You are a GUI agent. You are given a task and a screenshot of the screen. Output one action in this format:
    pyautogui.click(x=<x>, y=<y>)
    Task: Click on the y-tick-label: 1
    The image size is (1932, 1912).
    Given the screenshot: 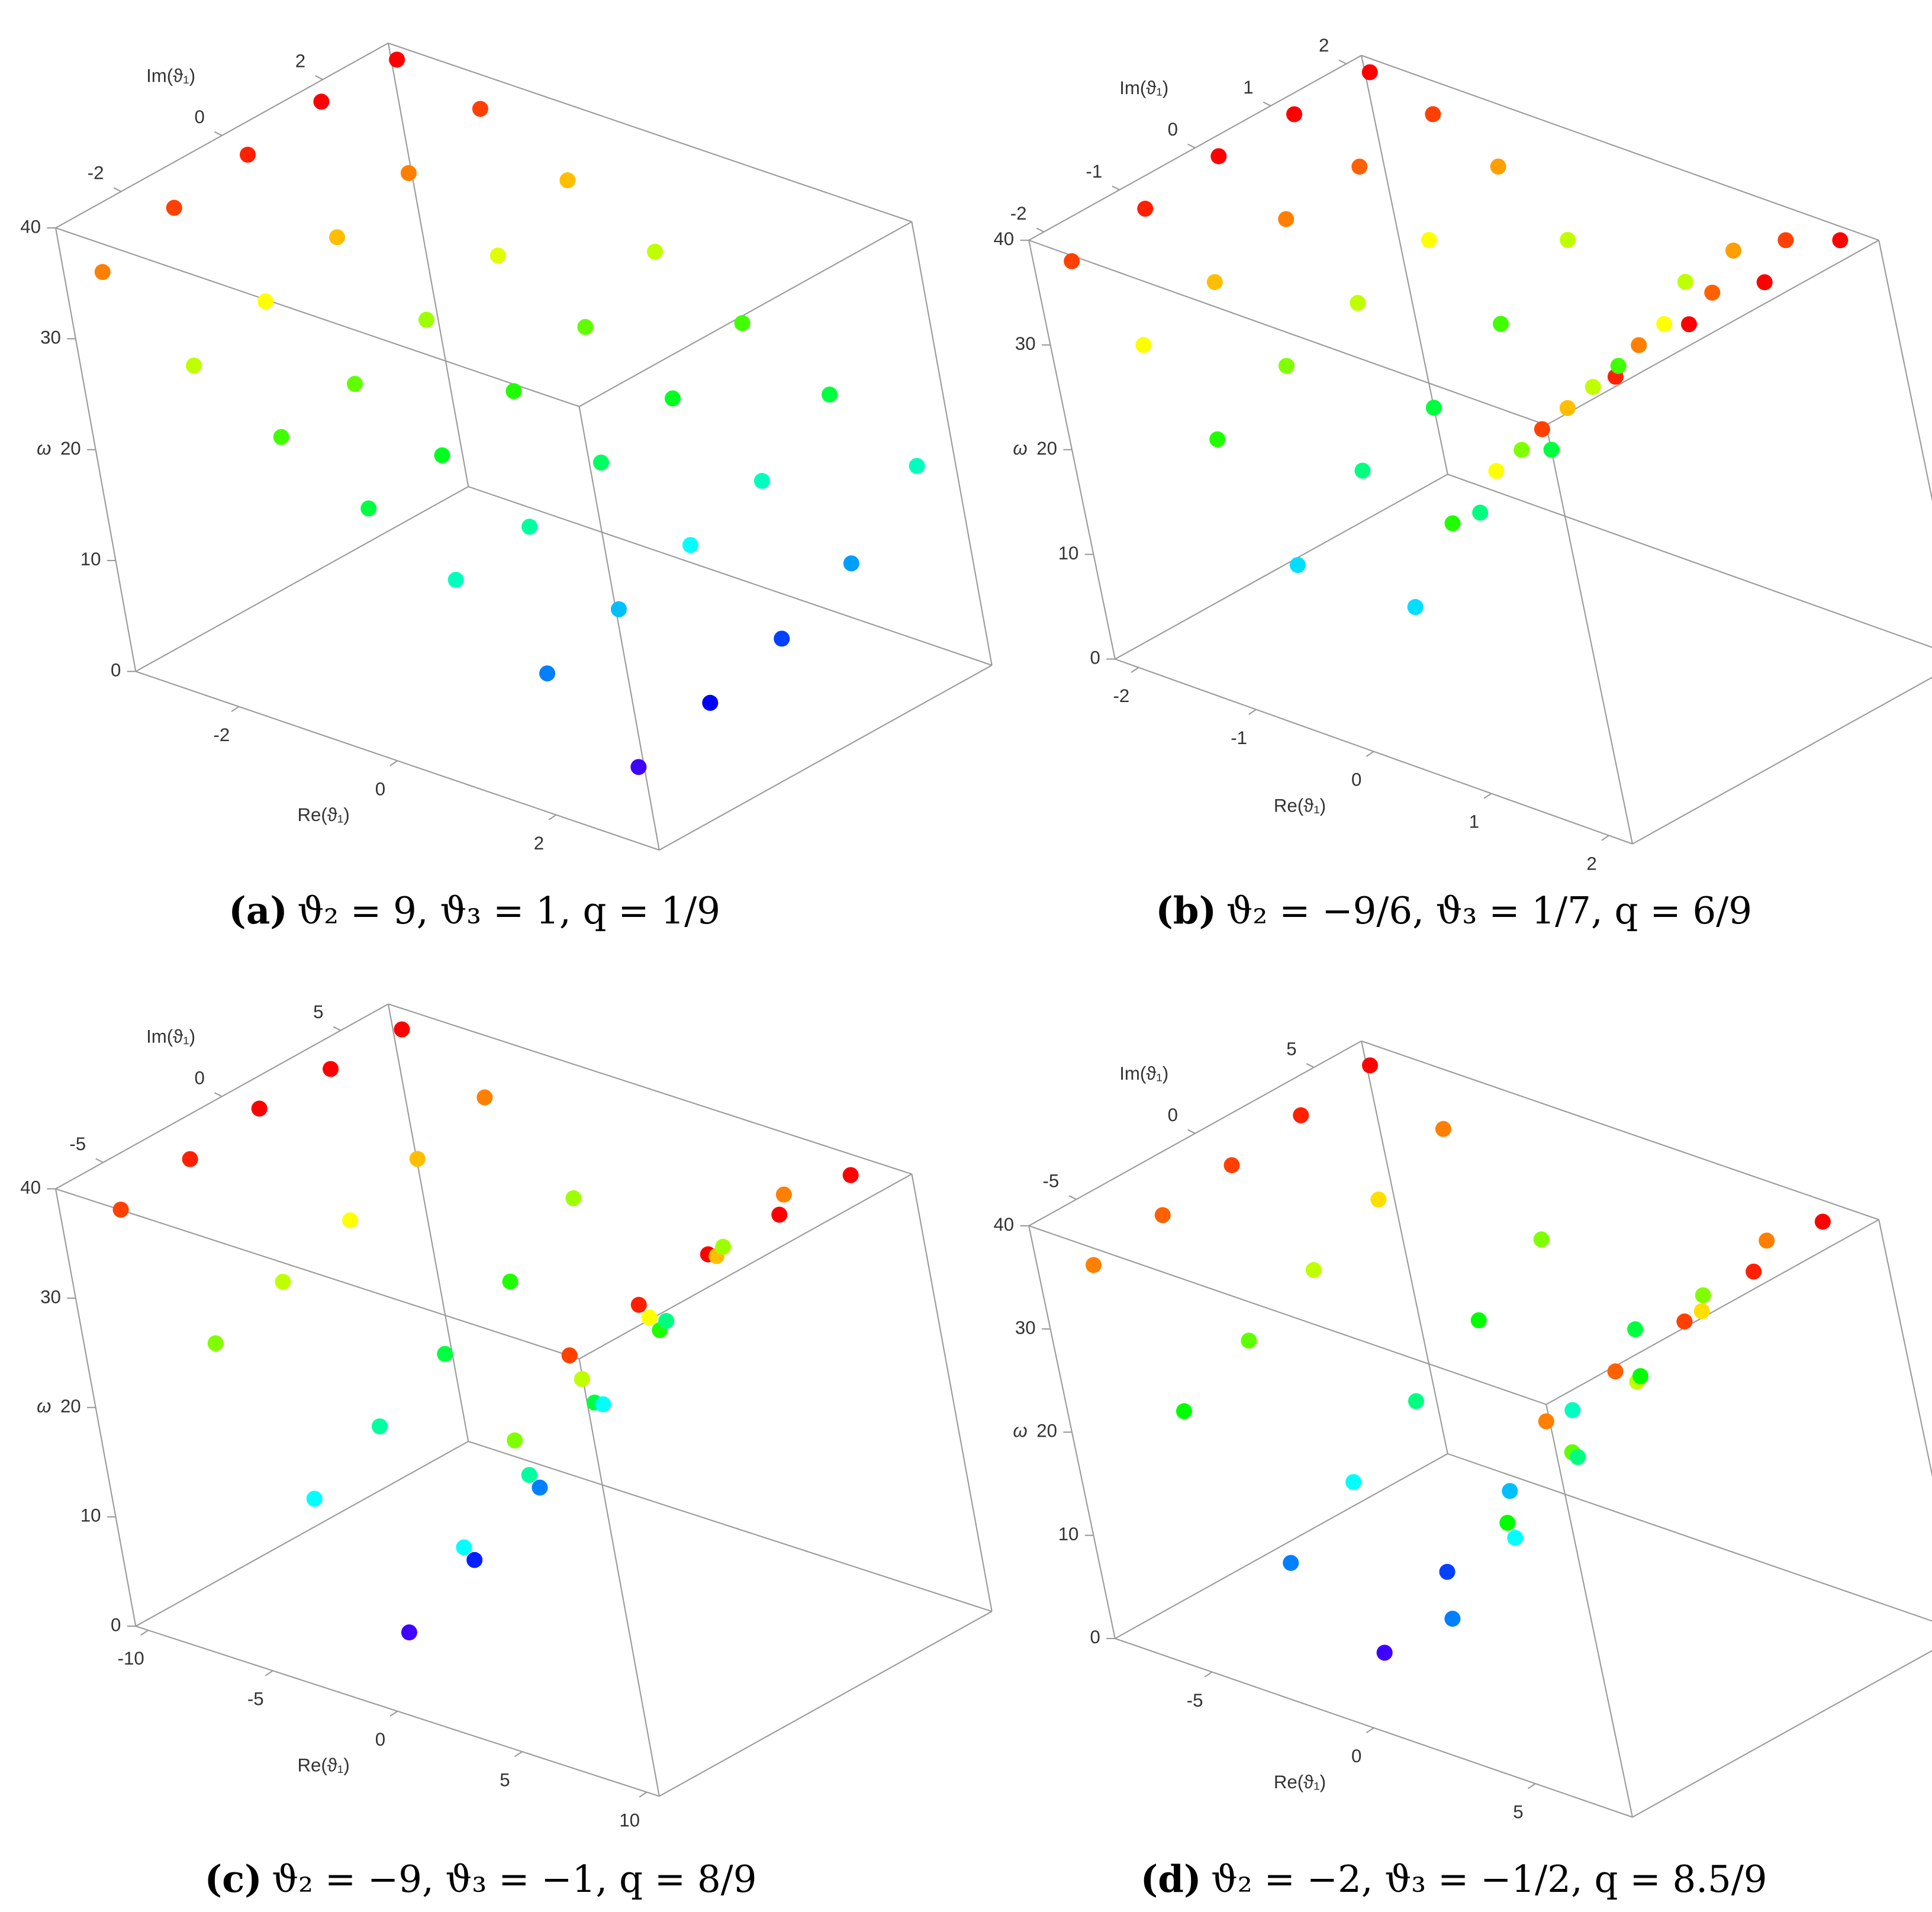 What is the action you would take?
    pyautogui.click(x=1248, y=88)
    